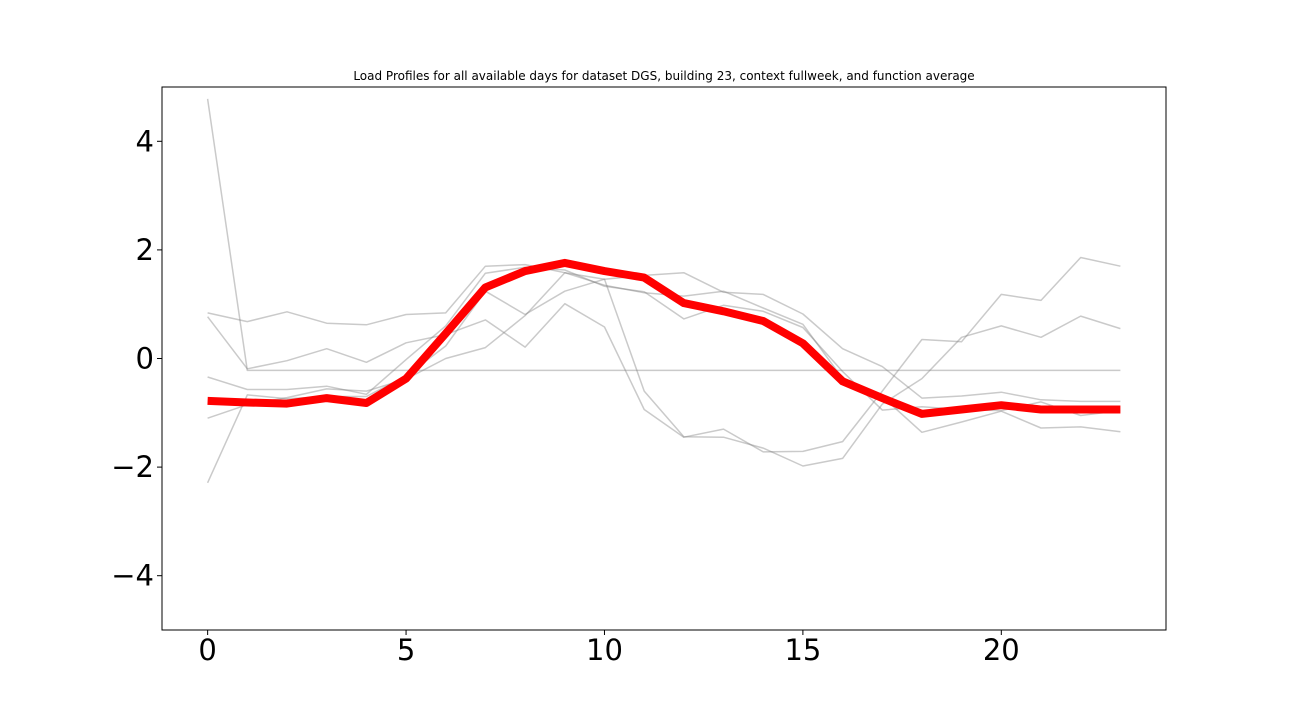 This screenshot has width=1296, height=720. What do you see at coordinates (604, 650) in the screenshot?
I see `x-tick-label: 10` at bounding box center [604, 650].